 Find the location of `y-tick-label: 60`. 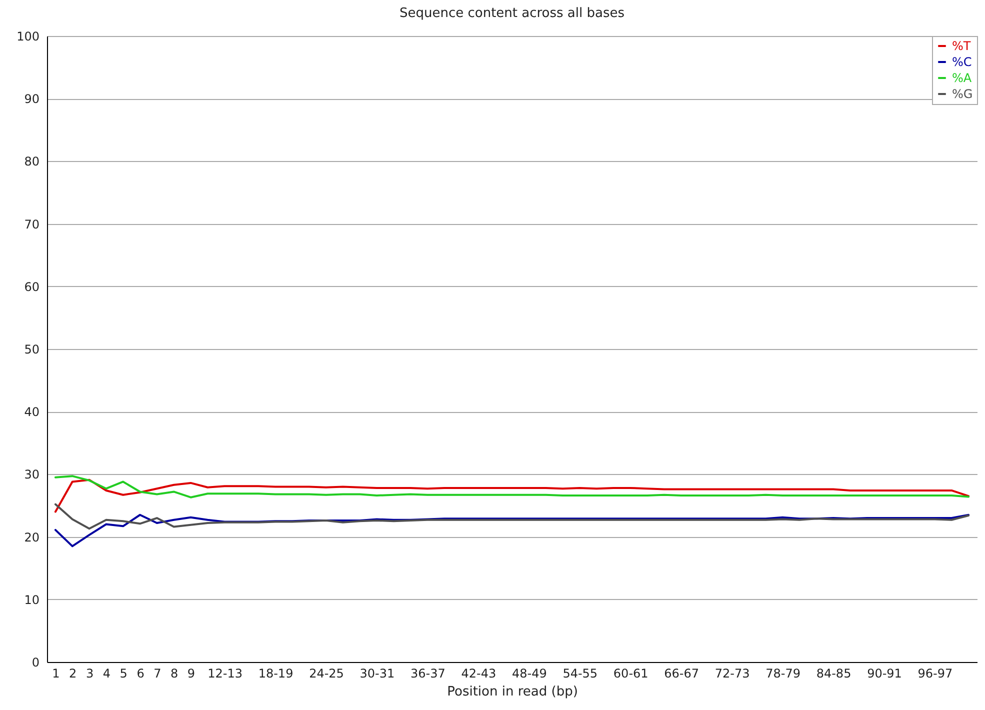

y-tick-label: 60 is located at coordinates (32, 287).